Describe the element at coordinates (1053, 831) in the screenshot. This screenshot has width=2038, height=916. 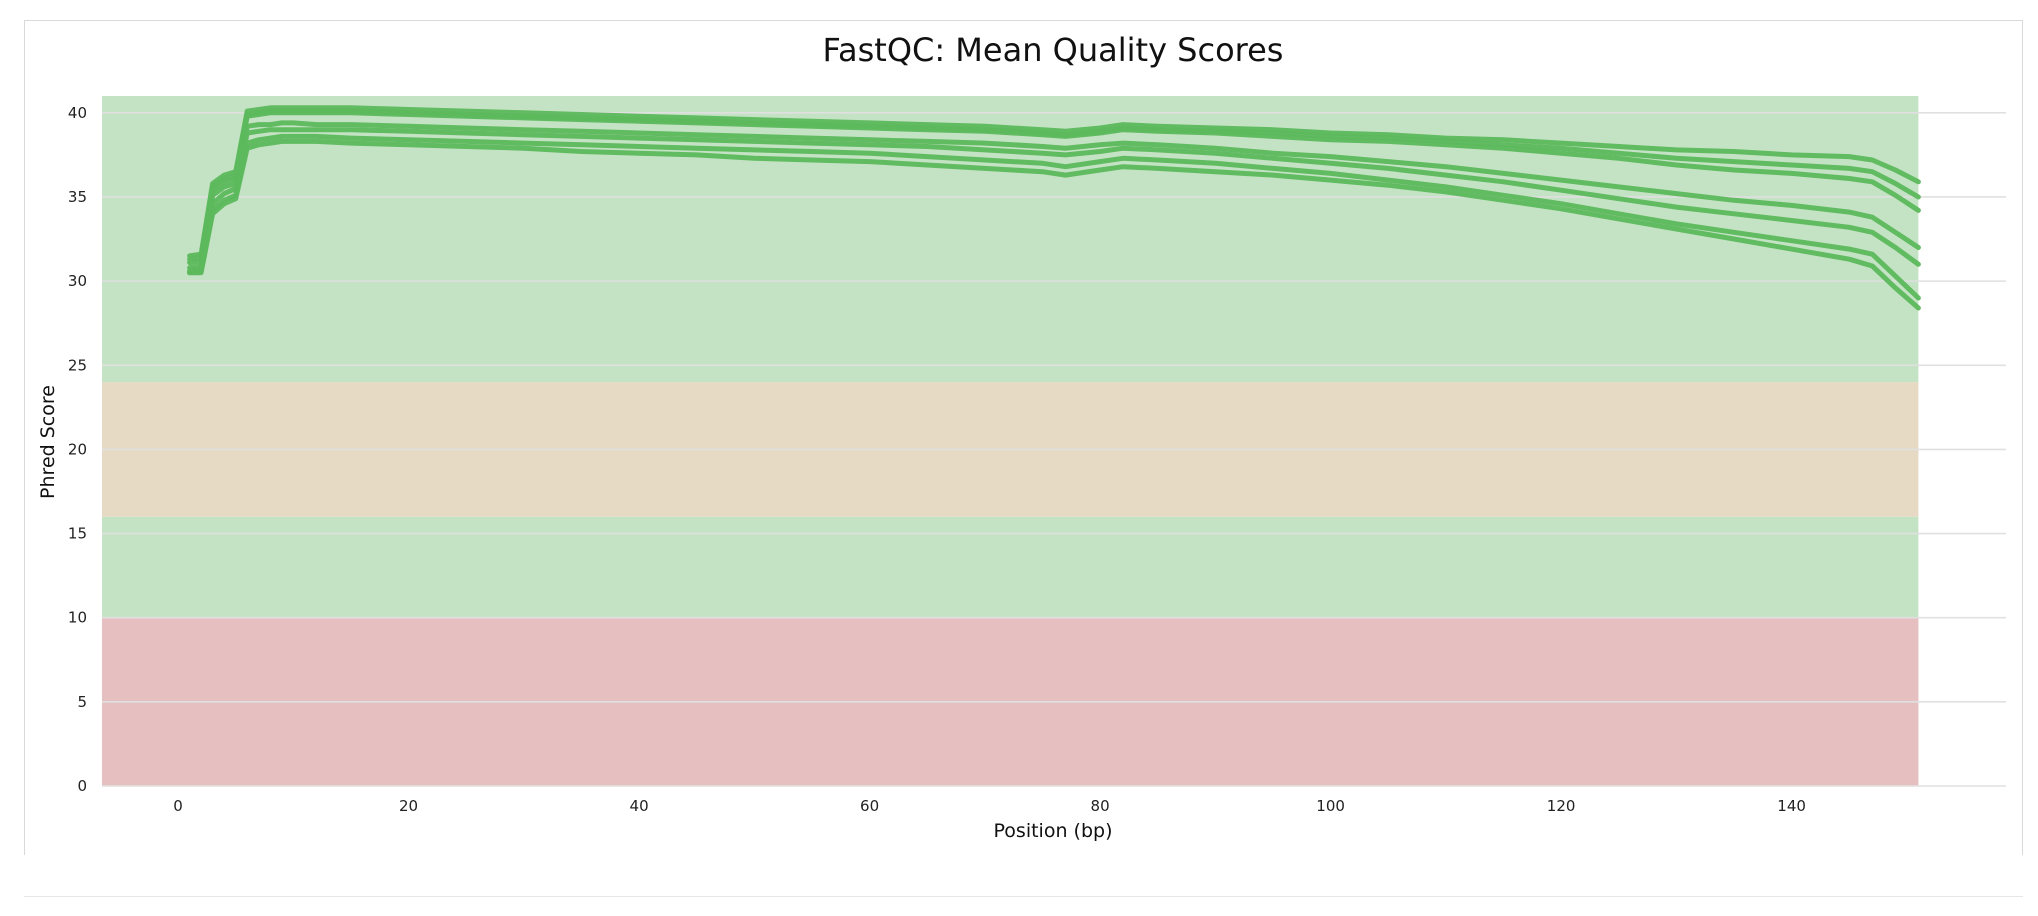
I see `x-axis-label: Position (bp)` at that location.